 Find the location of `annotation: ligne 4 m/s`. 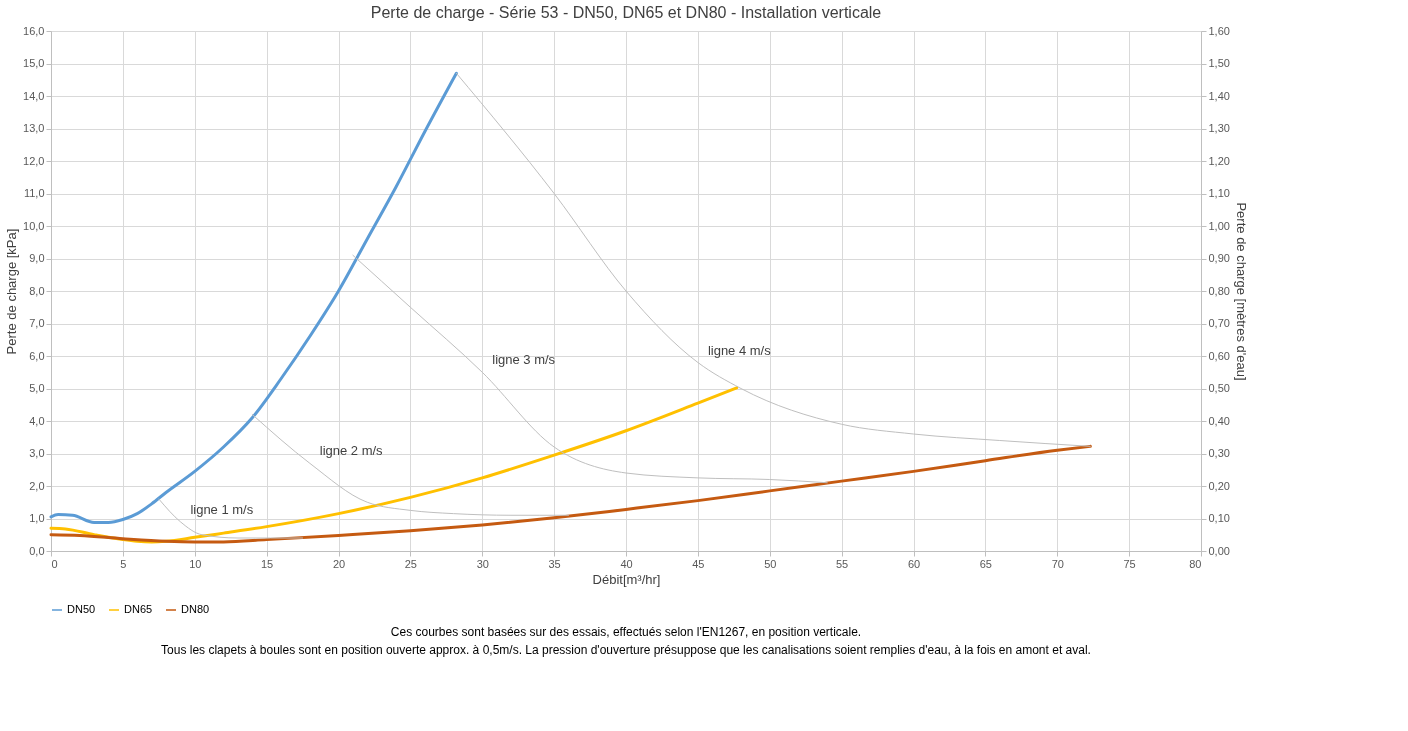

annotation: ligne 4 m/s is located at coordinates (739, 350).